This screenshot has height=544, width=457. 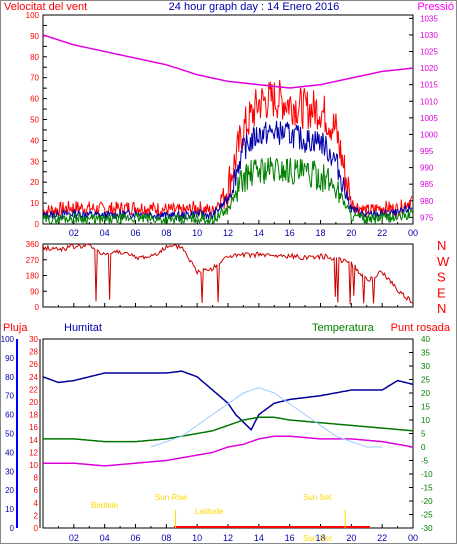 What do you see at coordinates (33, 402) in the screenshot?
I see `rain-ytick-label: 20` at bounding box center [33, 402].